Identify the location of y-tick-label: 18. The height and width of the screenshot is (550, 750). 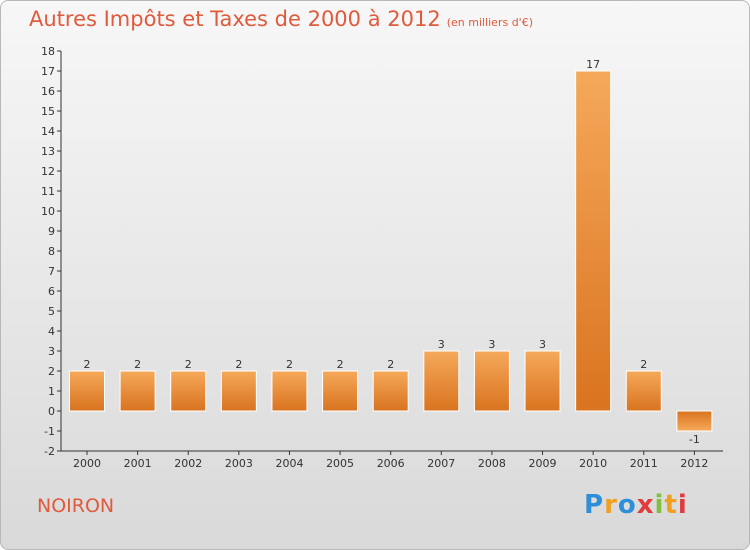
(48, 51).